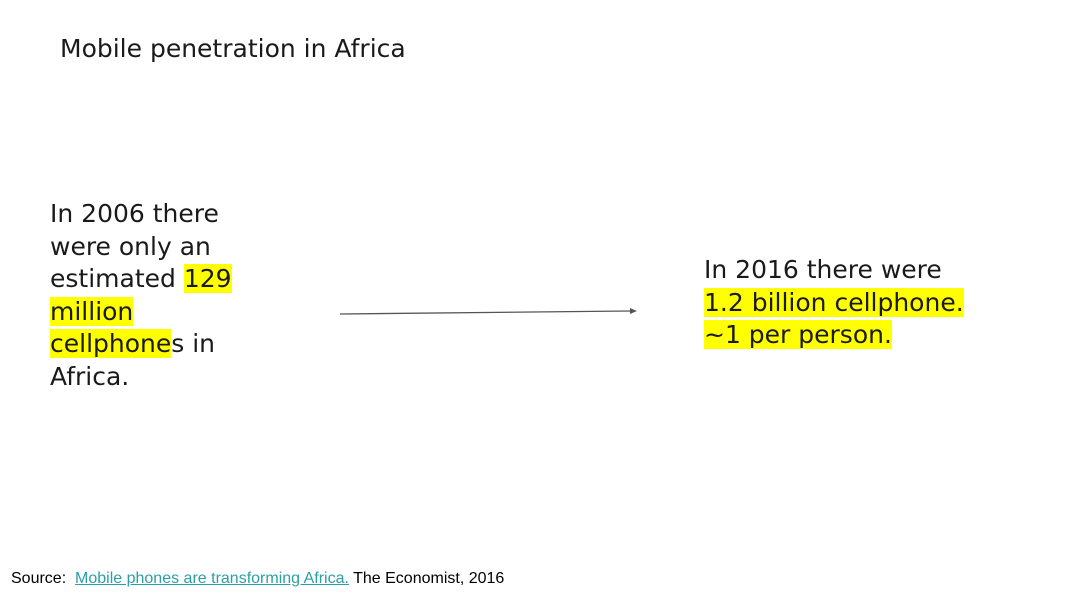  Describe the element at coordinates (212, 578) in the screenshot. I see `source-link: Mobile phones are transforming Africa.` at that location.